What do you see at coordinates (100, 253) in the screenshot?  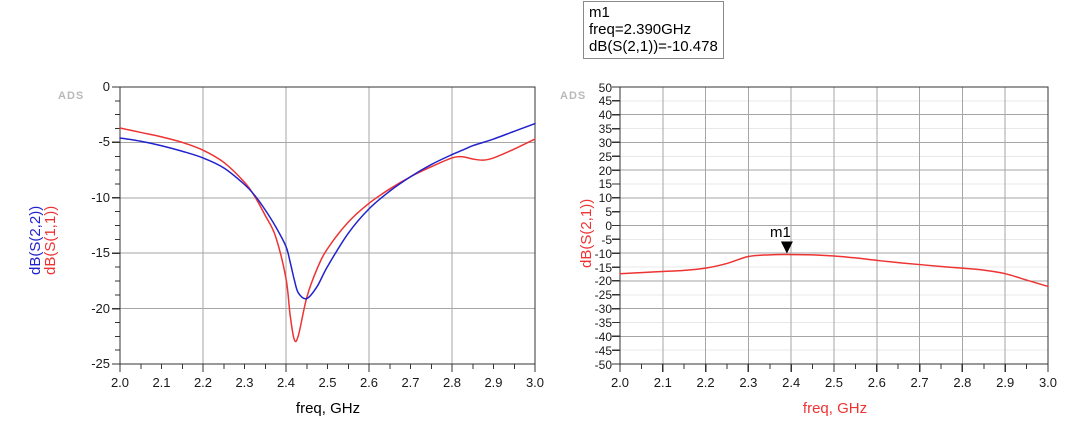 I see `left-plot-y-tick-label: -15` at bounding box center [100, 253].